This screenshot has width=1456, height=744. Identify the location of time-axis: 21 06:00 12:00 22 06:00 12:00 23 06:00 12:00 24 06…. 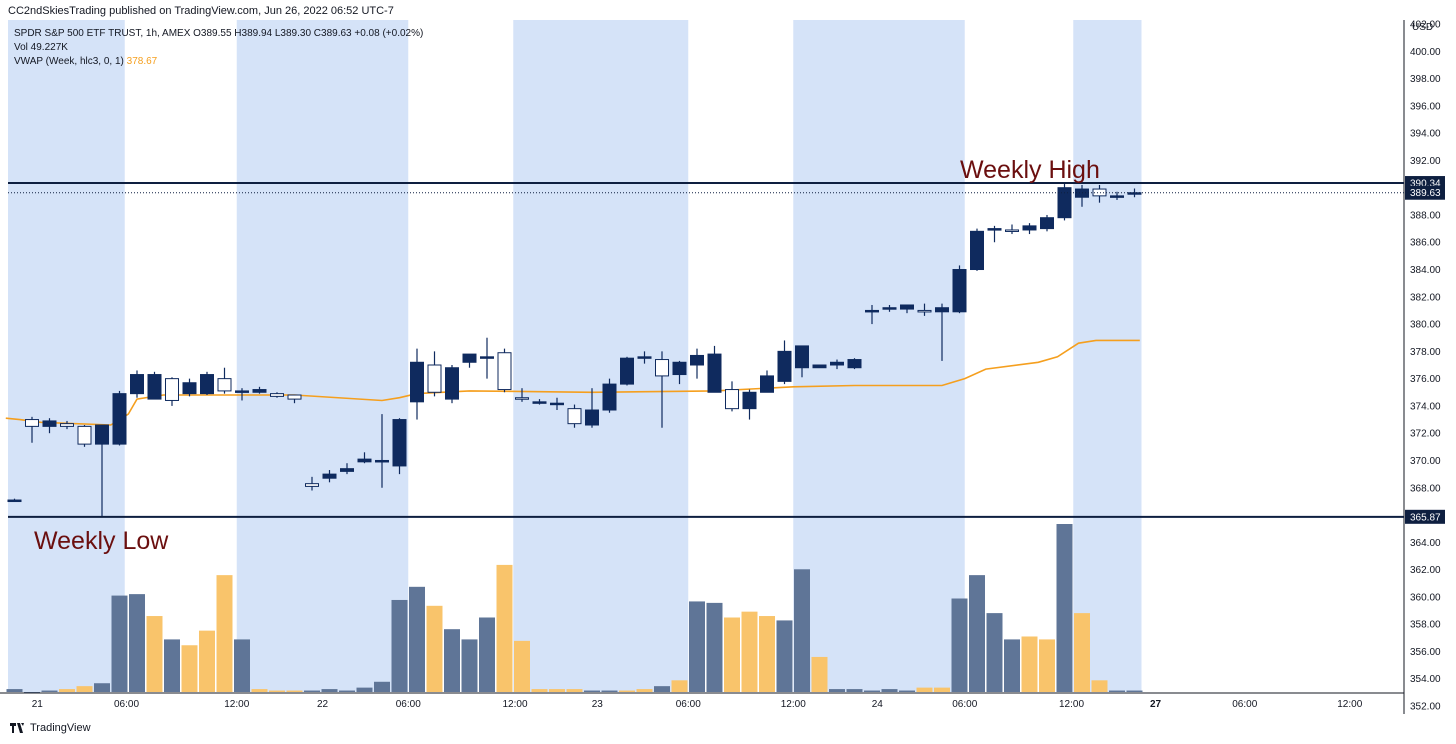
(697, 704).